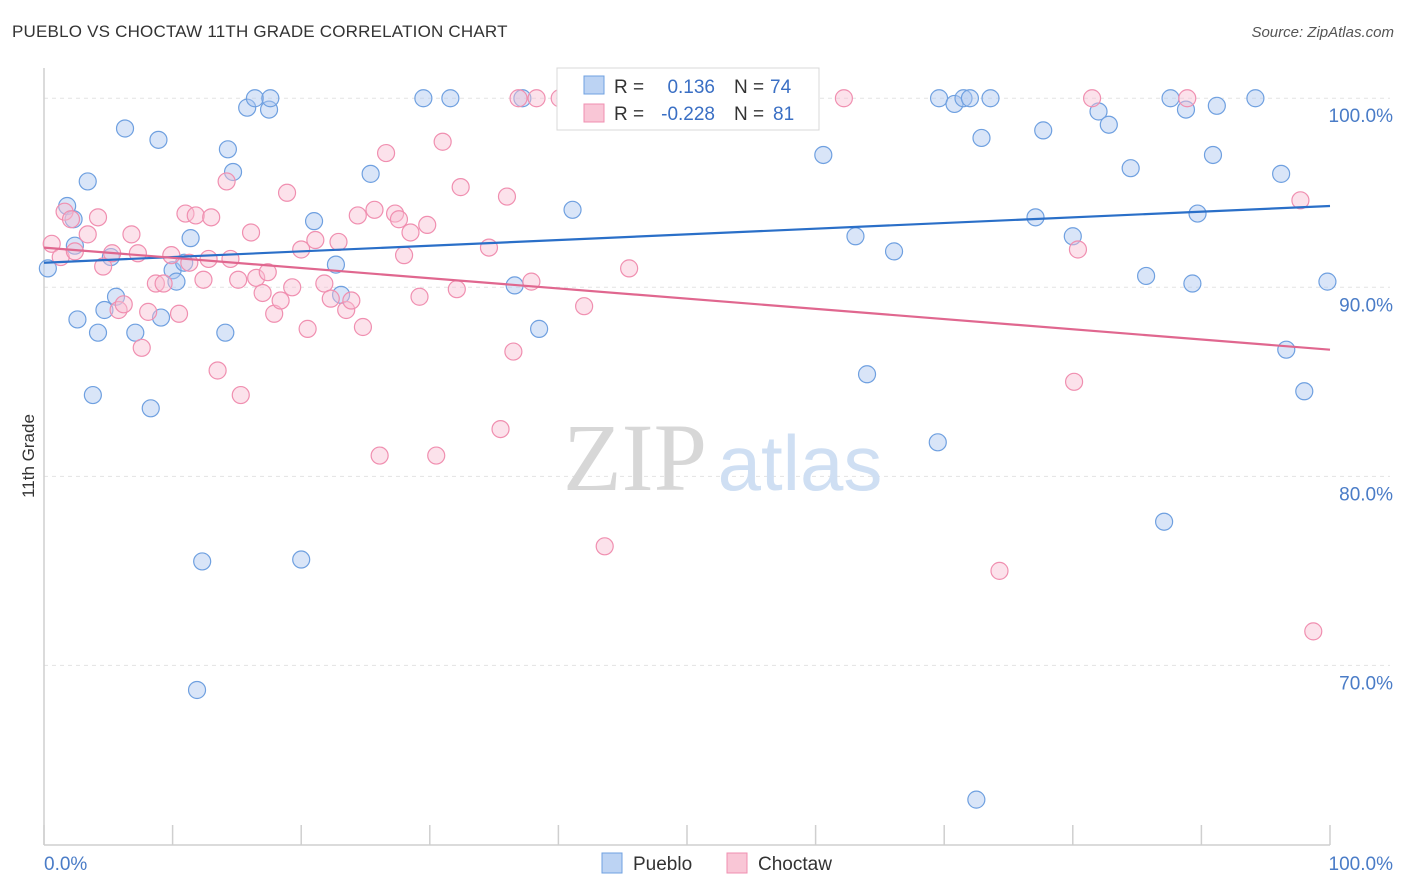  Describe the element at coordinates (635, 457) in the screenshot. I see `watermark-zip: ZIP` at that location.